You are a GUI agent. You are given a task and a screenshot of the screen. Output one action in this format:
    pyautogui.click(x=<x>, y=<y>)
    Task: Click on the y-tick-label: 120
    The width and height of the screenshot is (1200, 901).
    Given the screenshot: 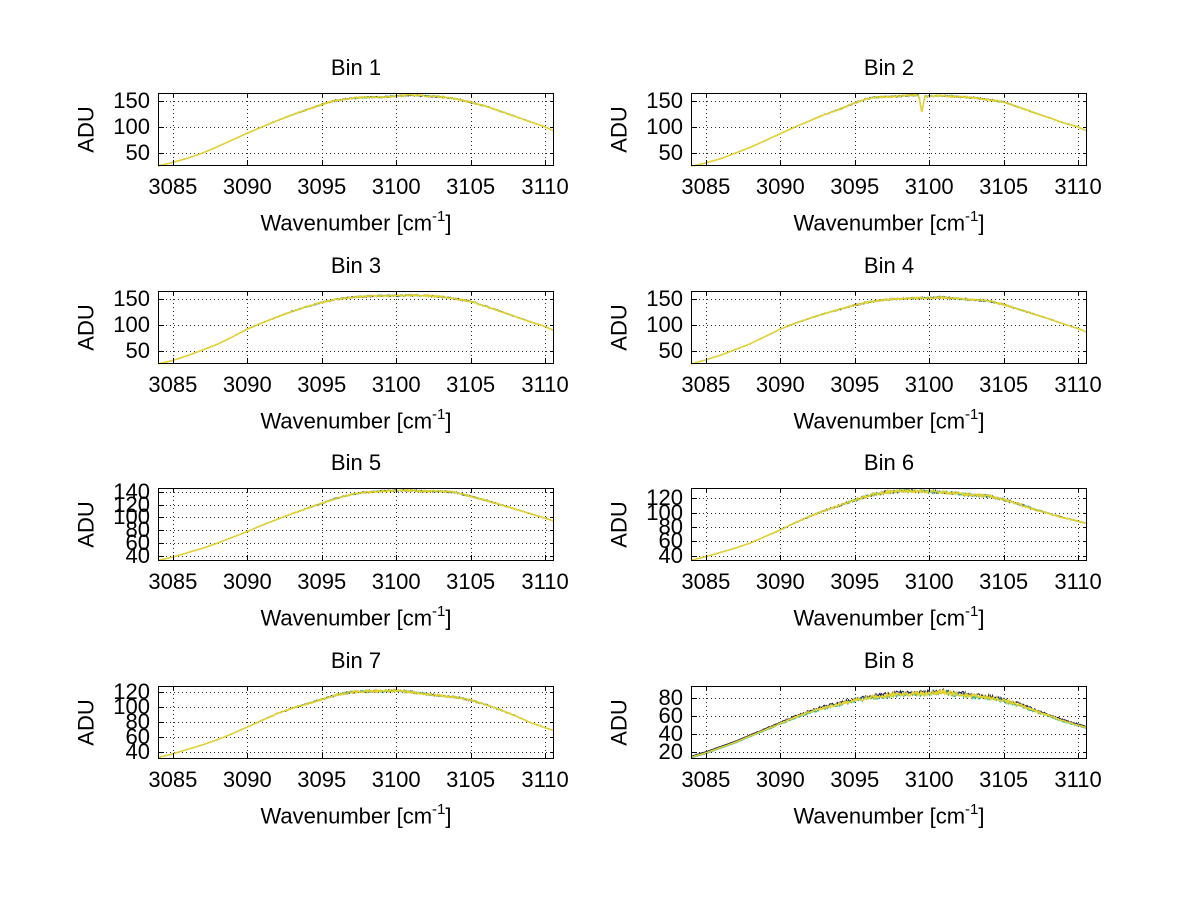 What is the action you would take?
    pyautogui.click(x=664, y=498)
    